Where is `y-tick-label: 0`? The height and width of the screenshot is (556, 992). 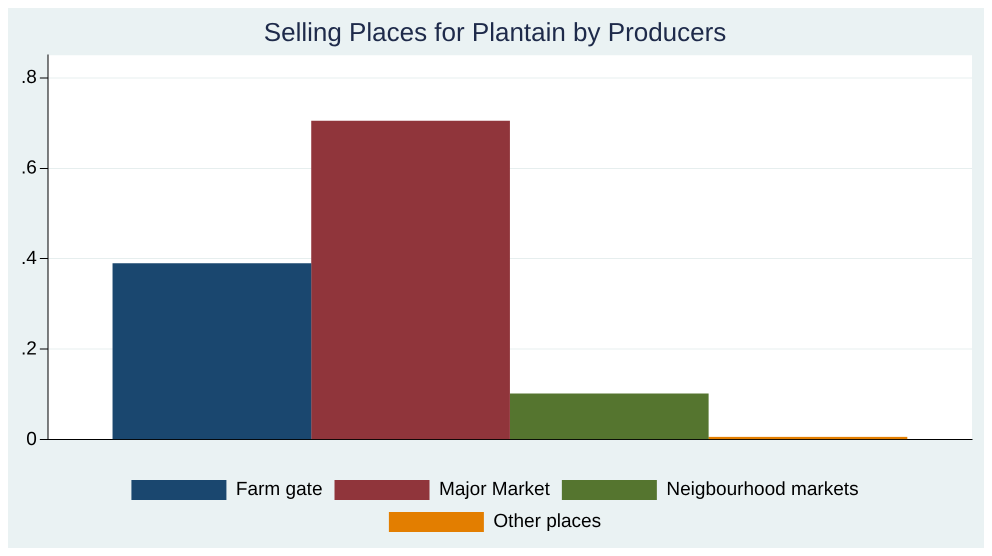
y-tick-label: 0 is located at coordinates (31, 439).